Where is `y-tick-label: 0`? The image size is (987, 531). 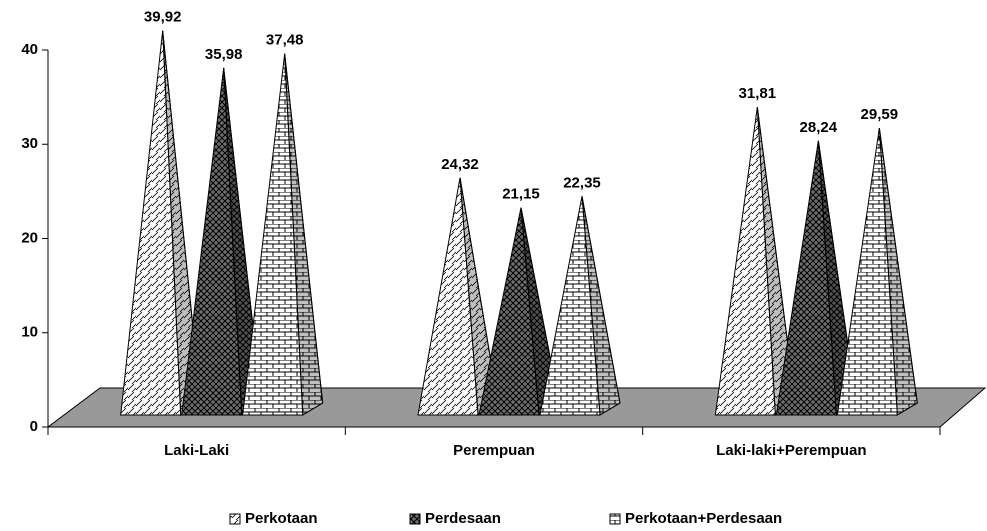 y-tick-label: 0 is located at coordinates (34, 426).